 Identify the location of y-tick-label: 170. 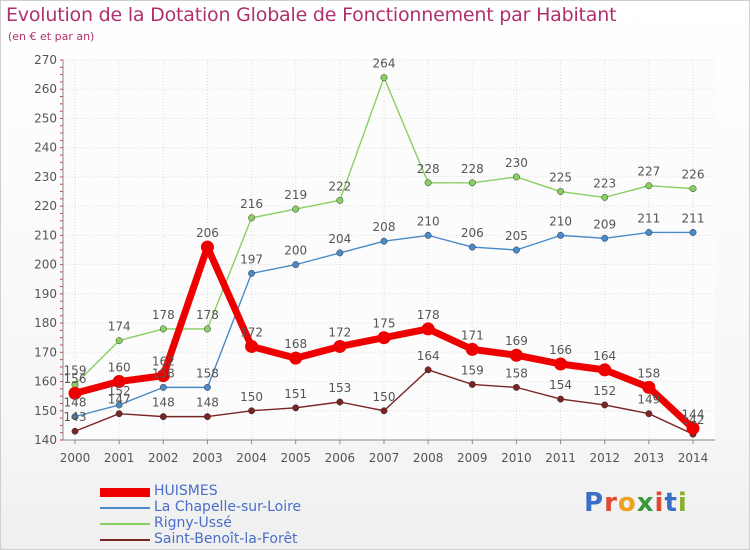
(45, 352).